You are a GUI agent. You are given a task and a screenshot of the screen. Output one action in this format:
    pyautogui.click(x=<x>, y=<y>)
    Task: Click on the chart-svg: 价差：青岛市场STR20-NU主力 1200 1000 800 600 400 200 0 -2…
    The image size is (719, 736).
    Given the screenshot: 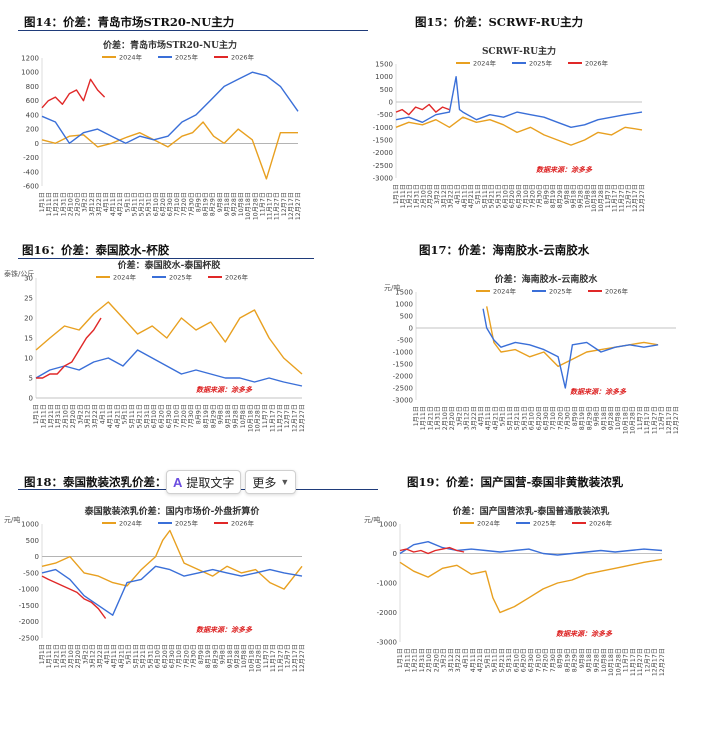 What is the action you would take?
    pyautogui.click(x=161, y=129)
    